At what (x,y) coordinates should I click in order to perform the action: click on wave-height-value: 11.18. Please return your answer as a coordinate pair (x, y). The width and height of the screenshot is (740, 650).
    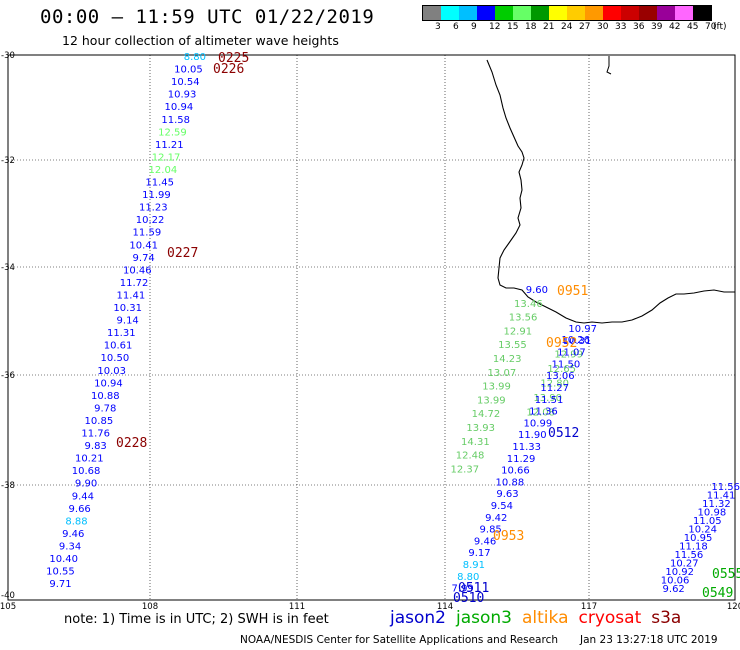
    Looking at the image, I should click on (693, 547).